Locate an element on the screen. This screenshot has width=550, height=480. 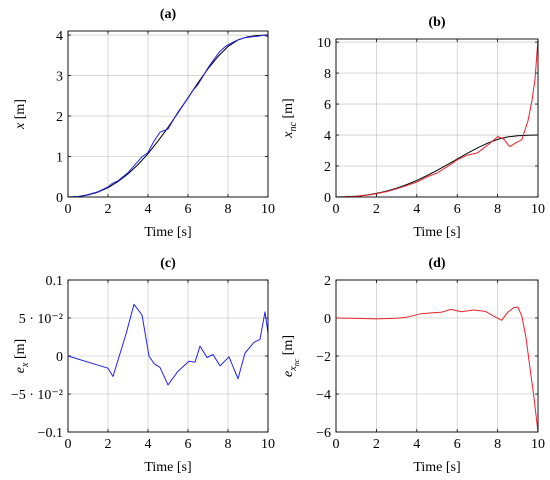
grid-c is located at coordinates (168, 356).